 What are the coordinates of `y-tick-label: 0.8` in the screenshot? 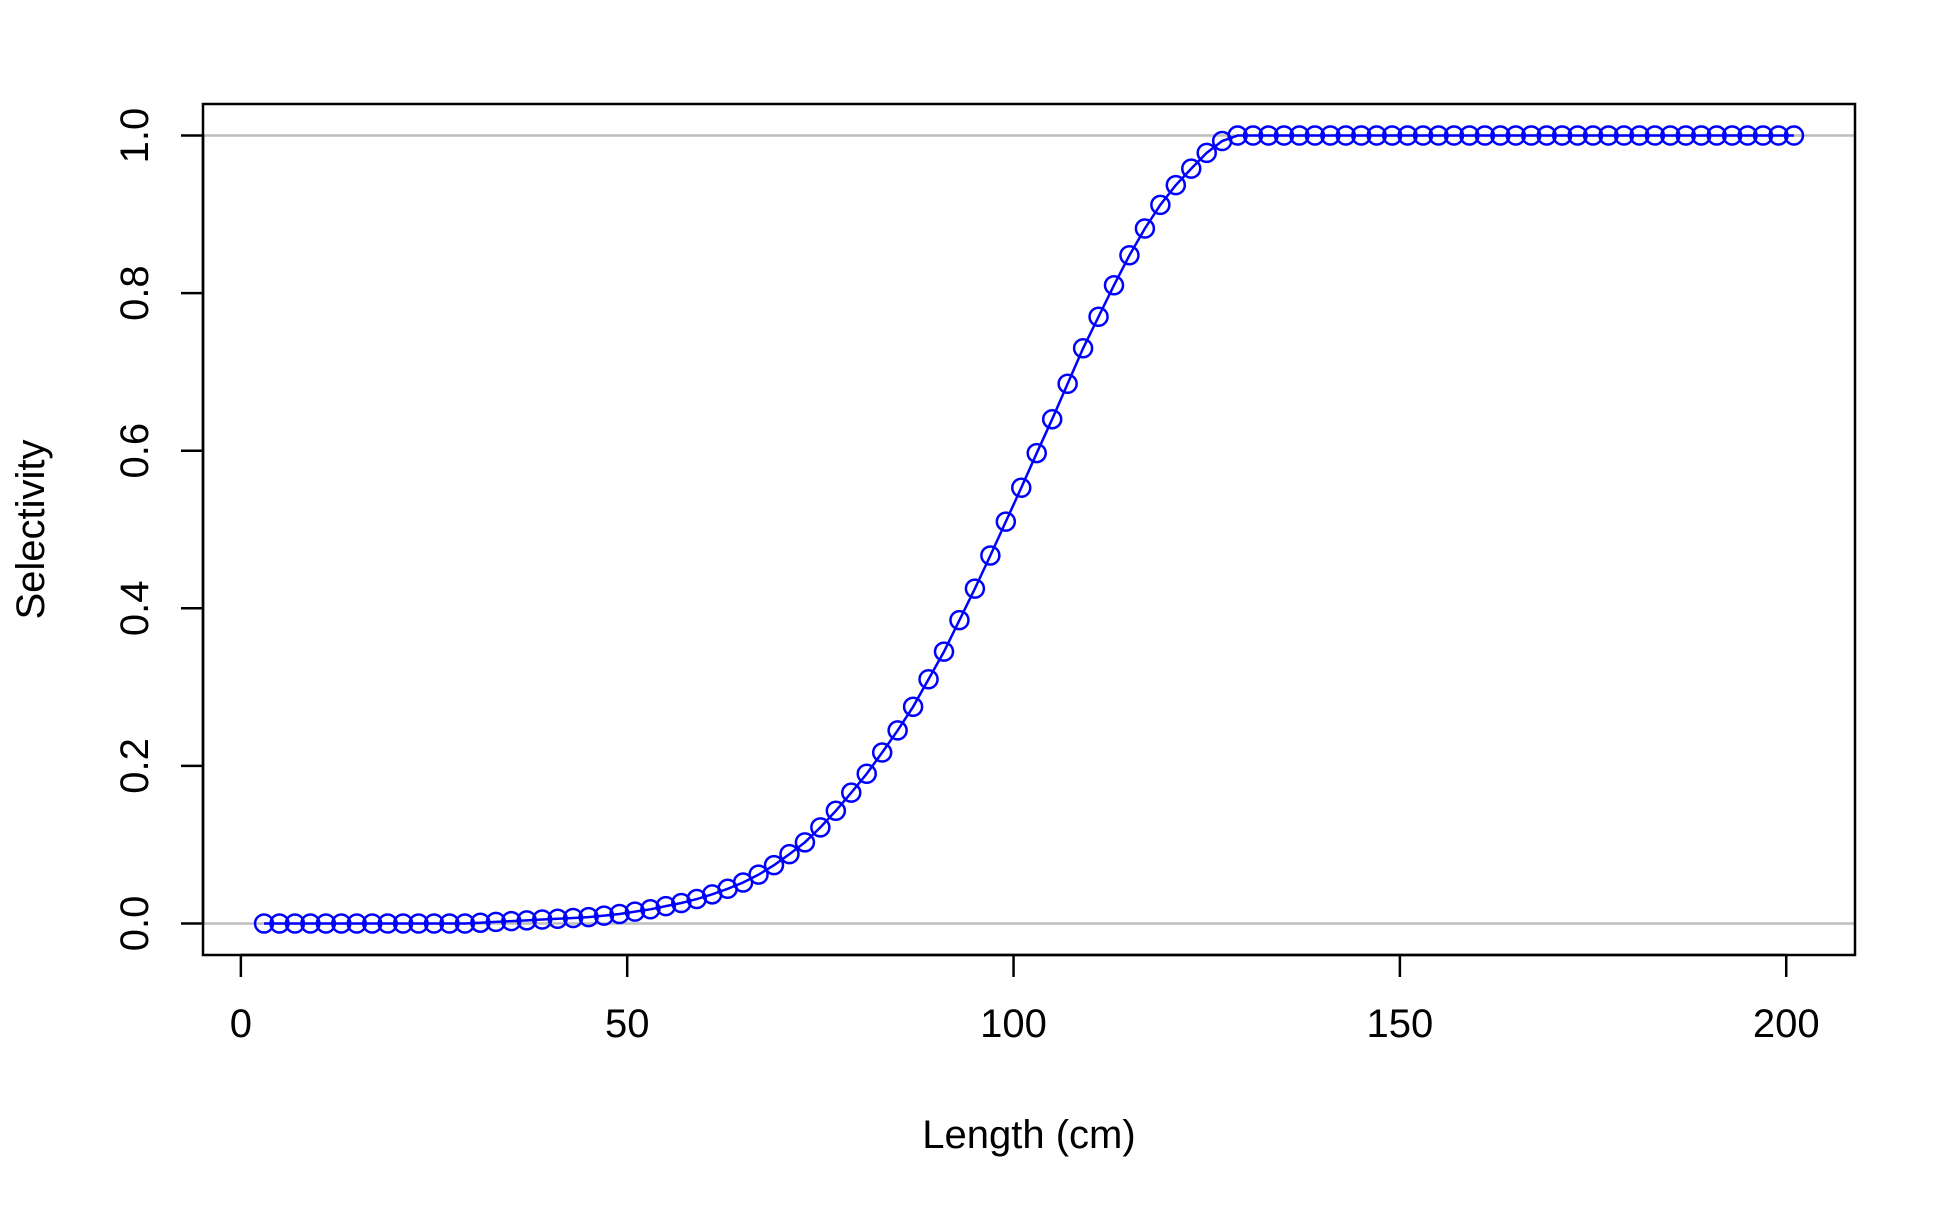 It's located at (135, 293).